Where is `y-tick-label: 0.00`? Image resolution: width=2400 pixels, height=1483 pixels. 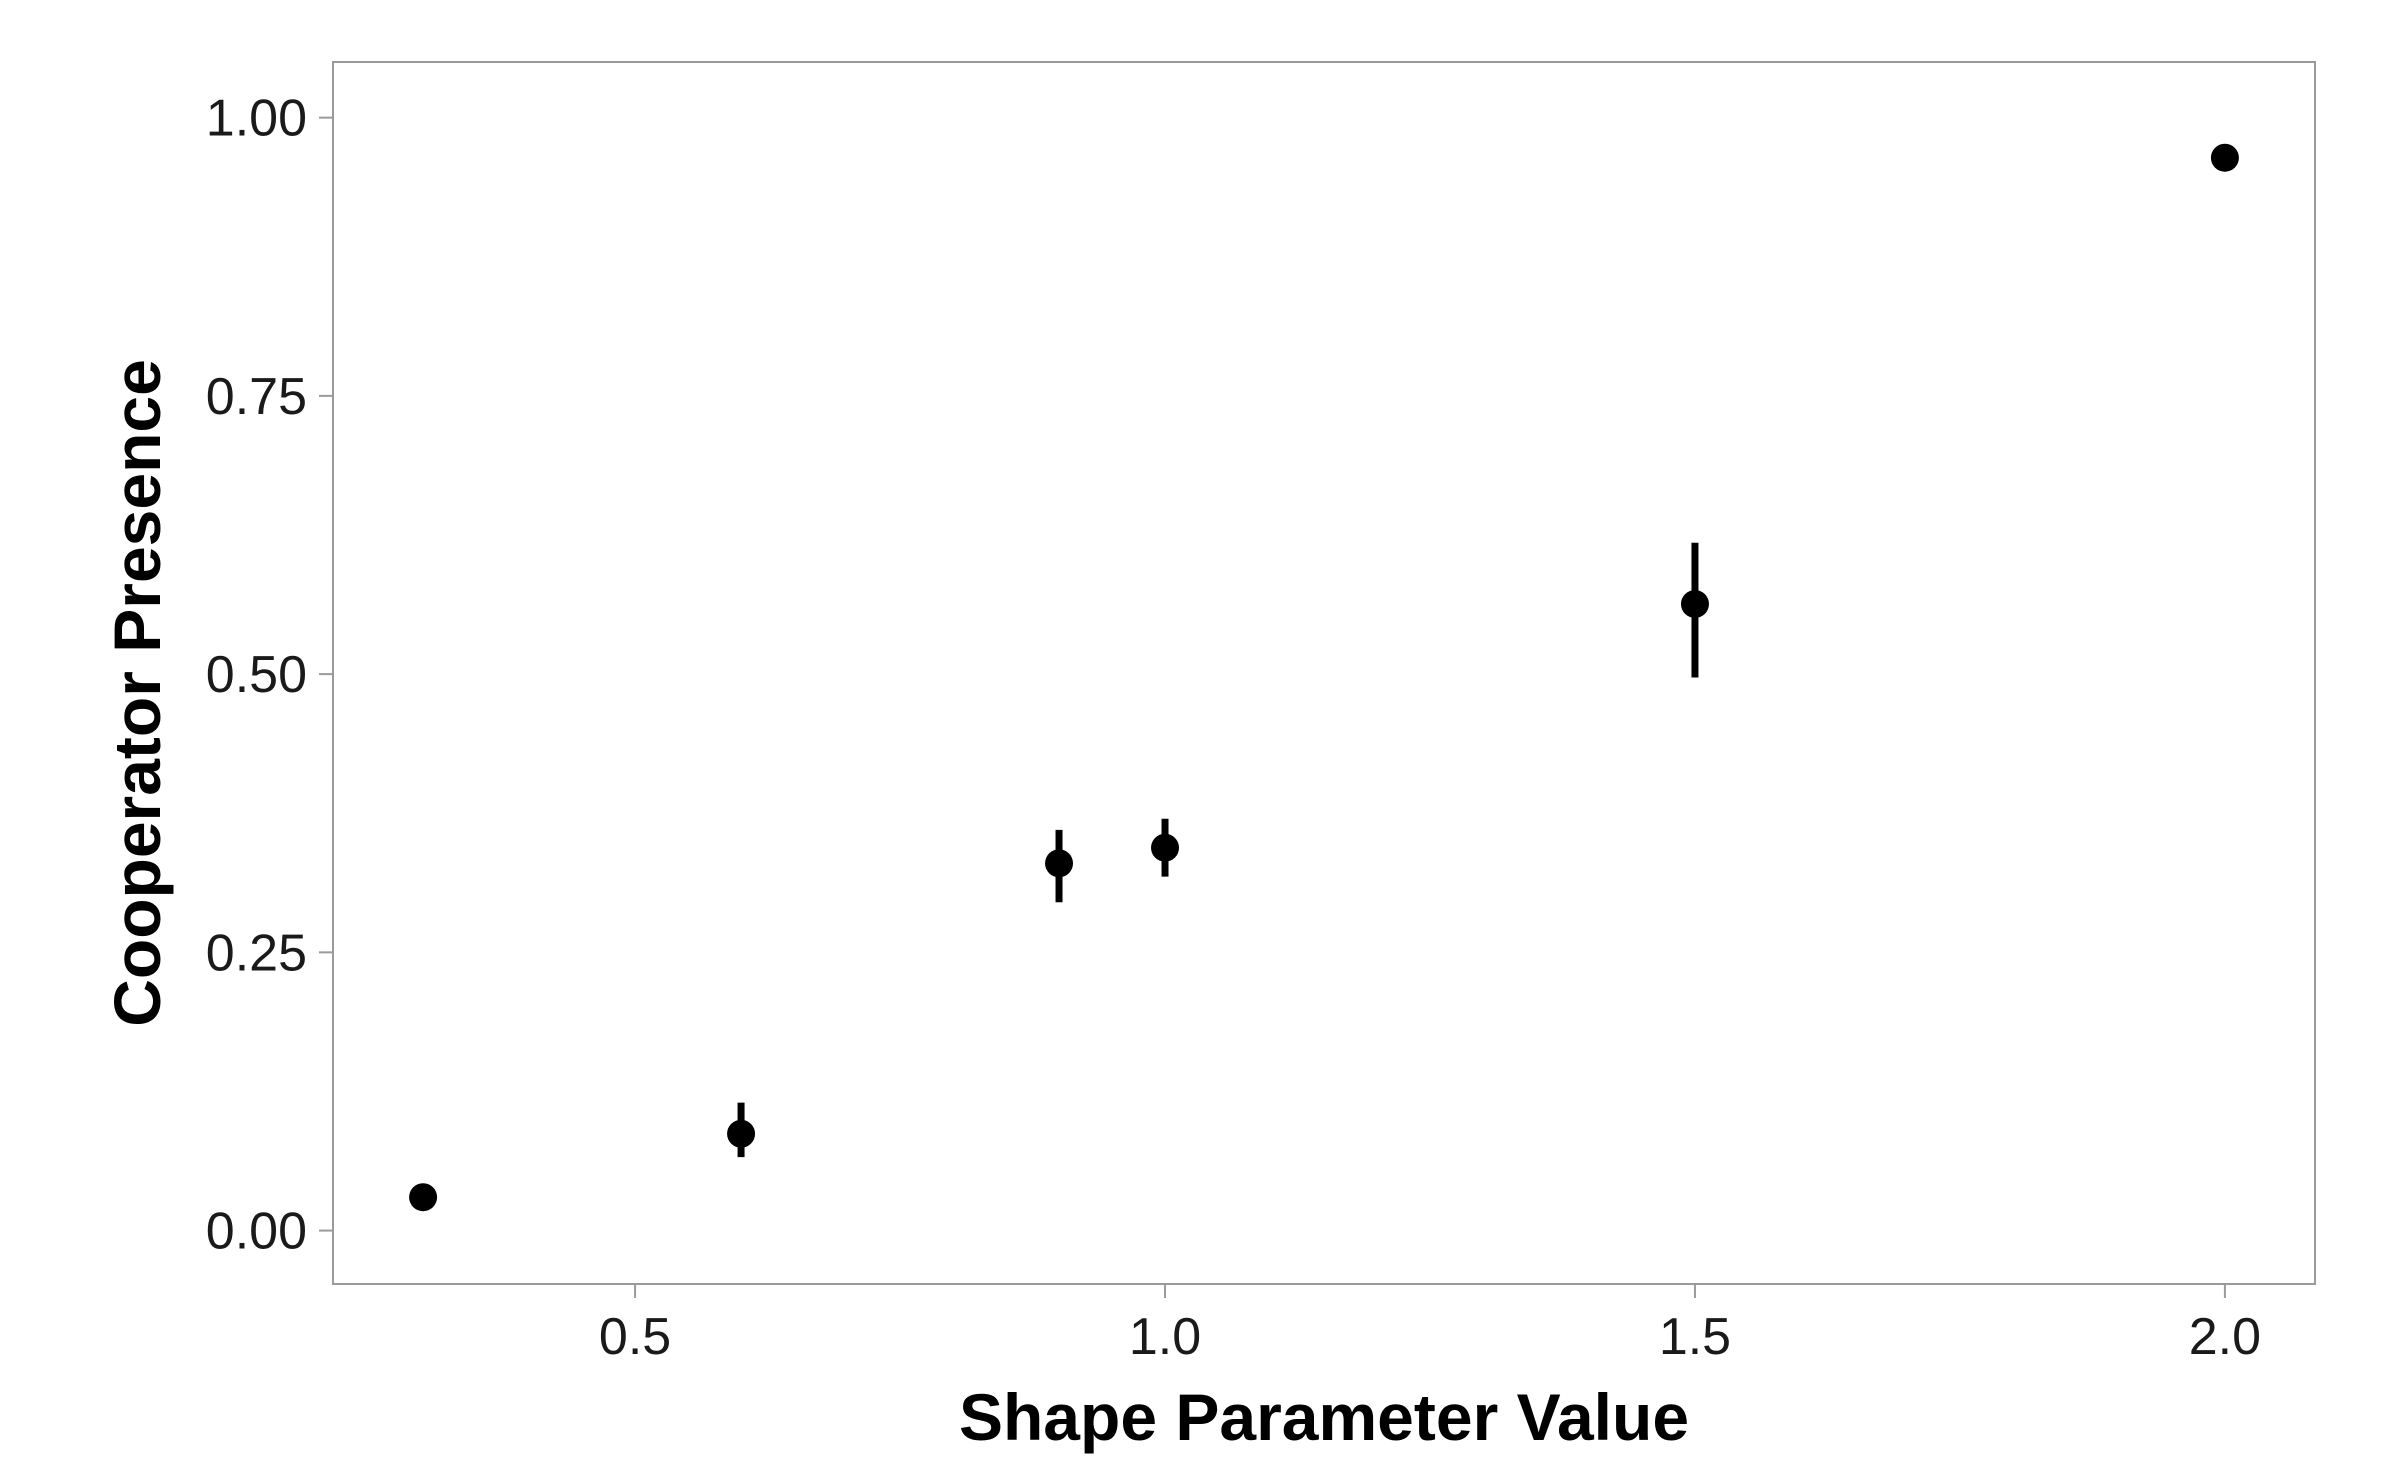
y-tick-label: 0.00 is located at coordinates (256, 1232).